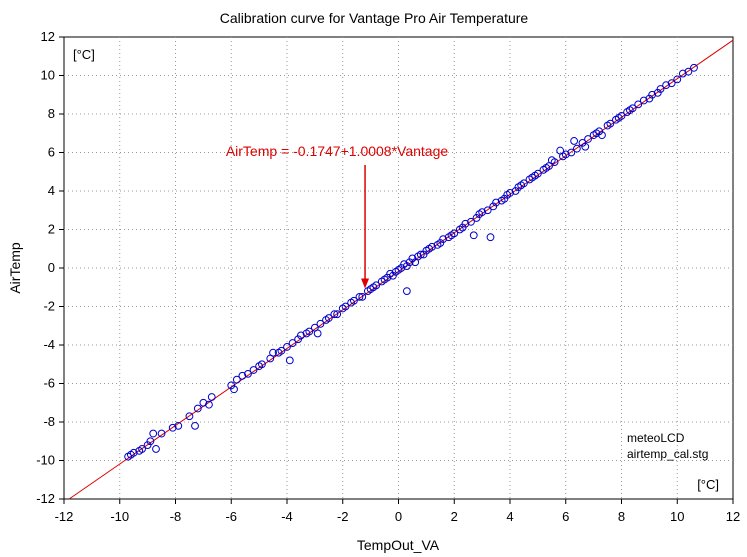 The width and height of the screenshot is (747, 557). Describe the element at coordinates (51, 152) in the screenshot. I see `y-tick-label: 6` at that location.